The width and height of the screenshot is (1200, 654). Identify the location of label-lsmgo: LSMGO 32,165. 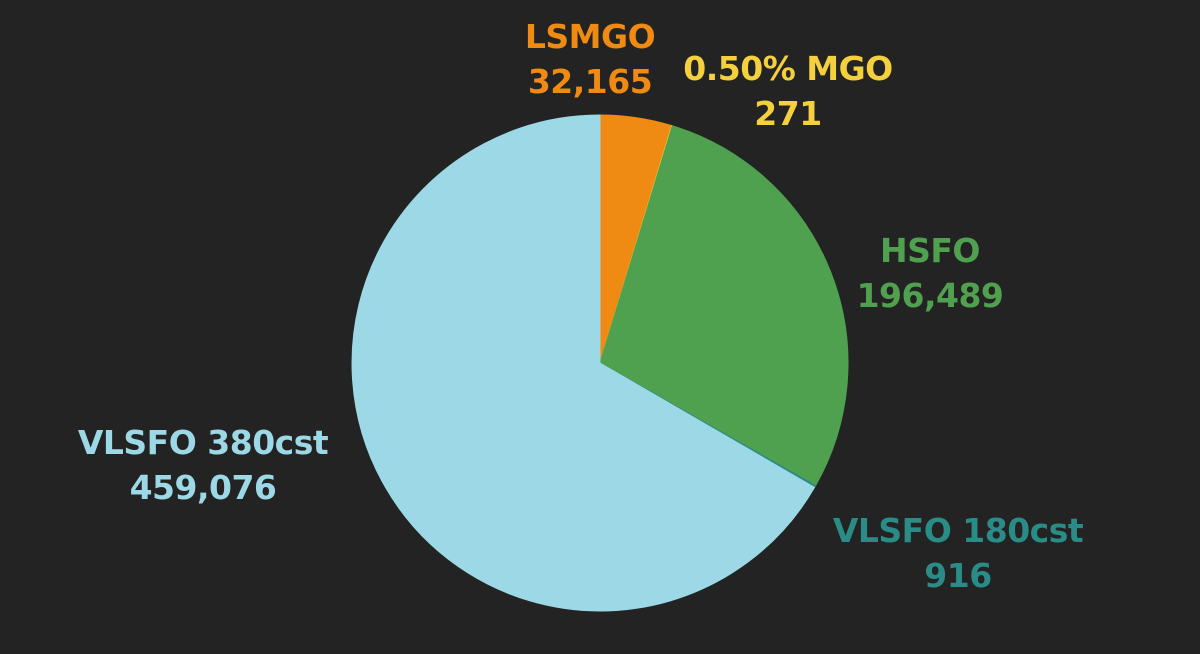
(590, 59).